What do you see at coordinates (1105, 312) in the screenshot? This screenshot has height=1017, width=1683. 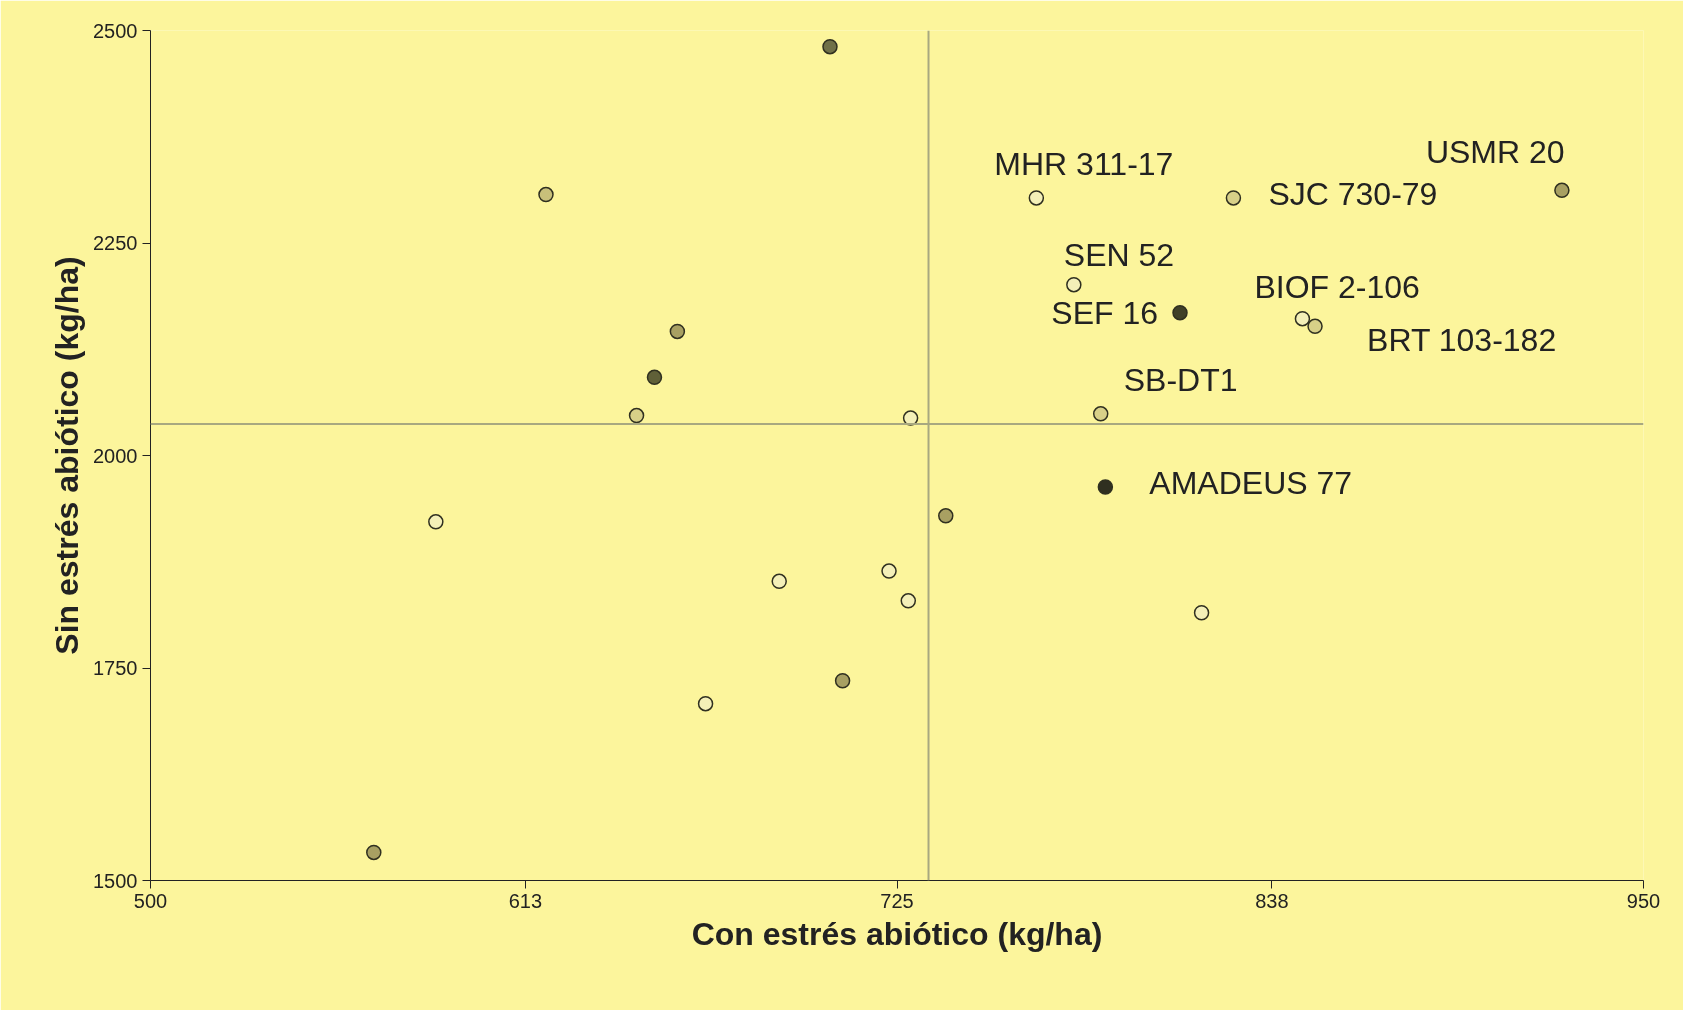 I see `annotation: SEF 16` at bounding box center [1105, 312].